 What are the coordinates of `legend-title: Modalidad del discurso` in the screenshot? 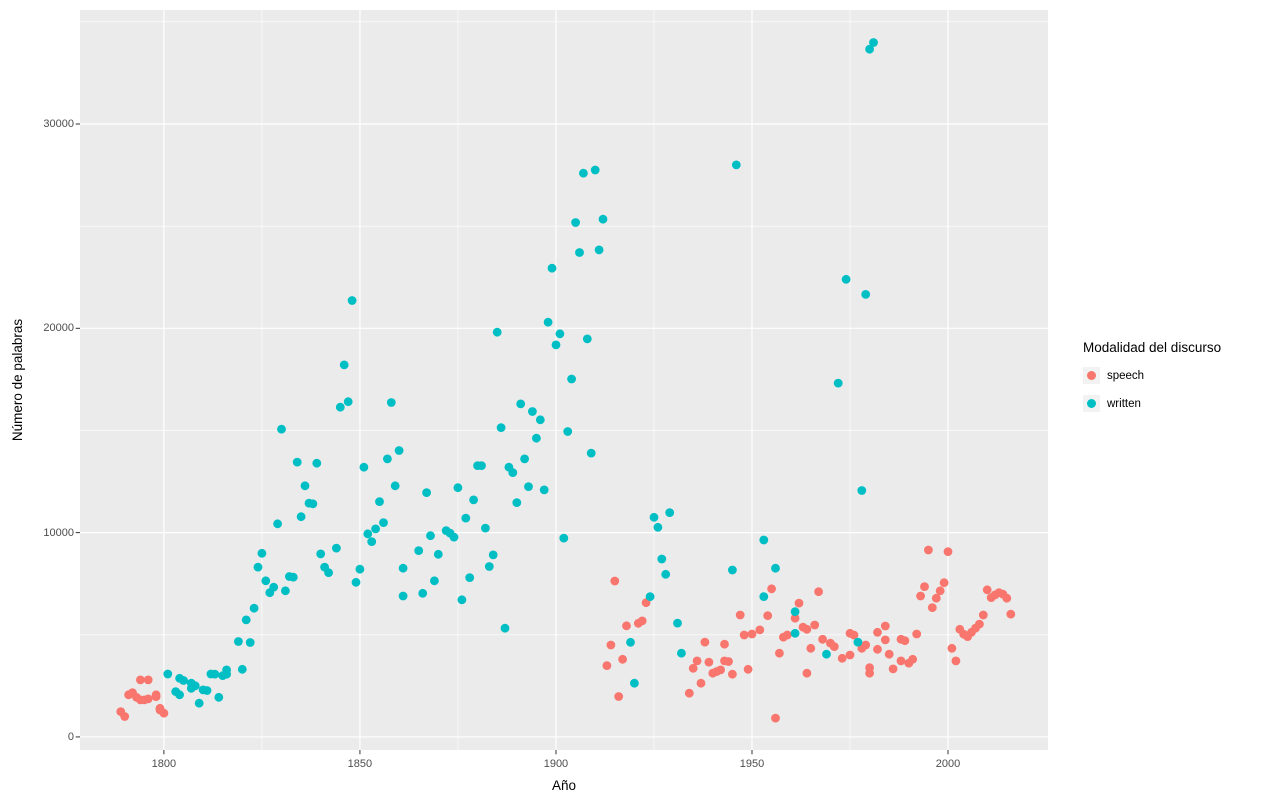 It's located at (1152, 347).